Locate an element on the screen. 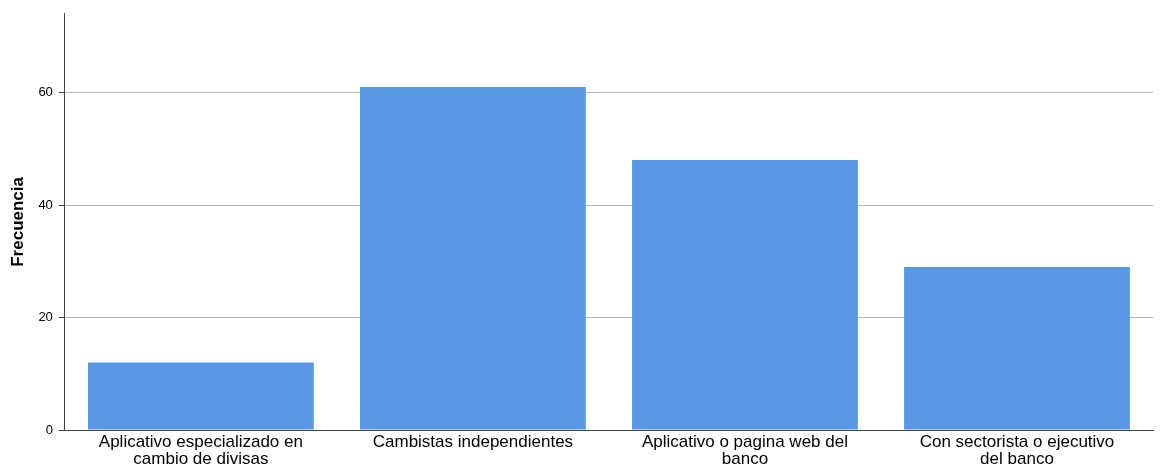  x-tick-label: Aplicativo especializado en cambio de divisas is located at coordinates (200, 450).